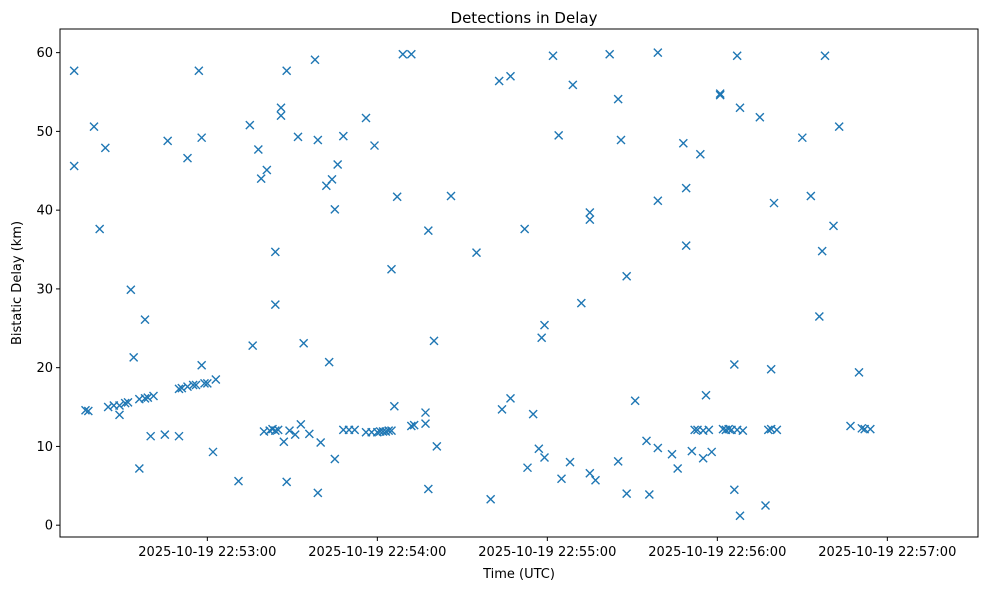 This screenshot has width=989, height=590. Describe the element at coordinates (887, 552) in the screenshot. I see `x-tick-label: 2025-10-19 22:57:00` at that location.